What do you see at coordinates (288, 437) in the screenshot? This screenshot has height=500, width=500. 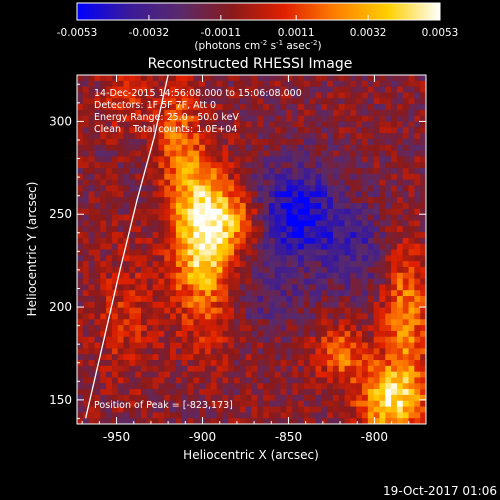 I see `x-tick-label: -850` at bounding box center [288, 437].